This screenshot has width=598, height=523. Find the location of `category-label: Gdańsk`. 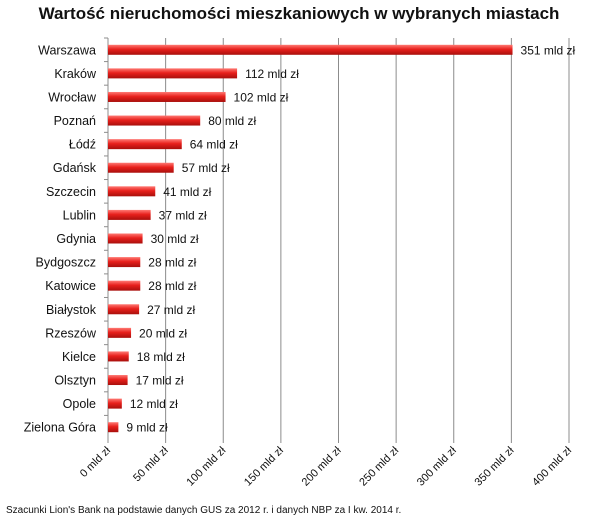

category-label: Gdańsk is located at coordinates (75, 168).